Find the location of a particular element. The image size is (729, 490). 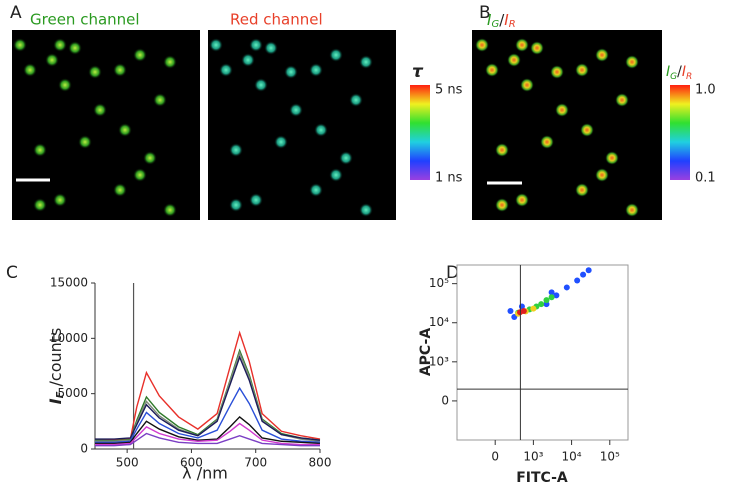

x-tick-label: 800 is located at coordinates (320, 463).